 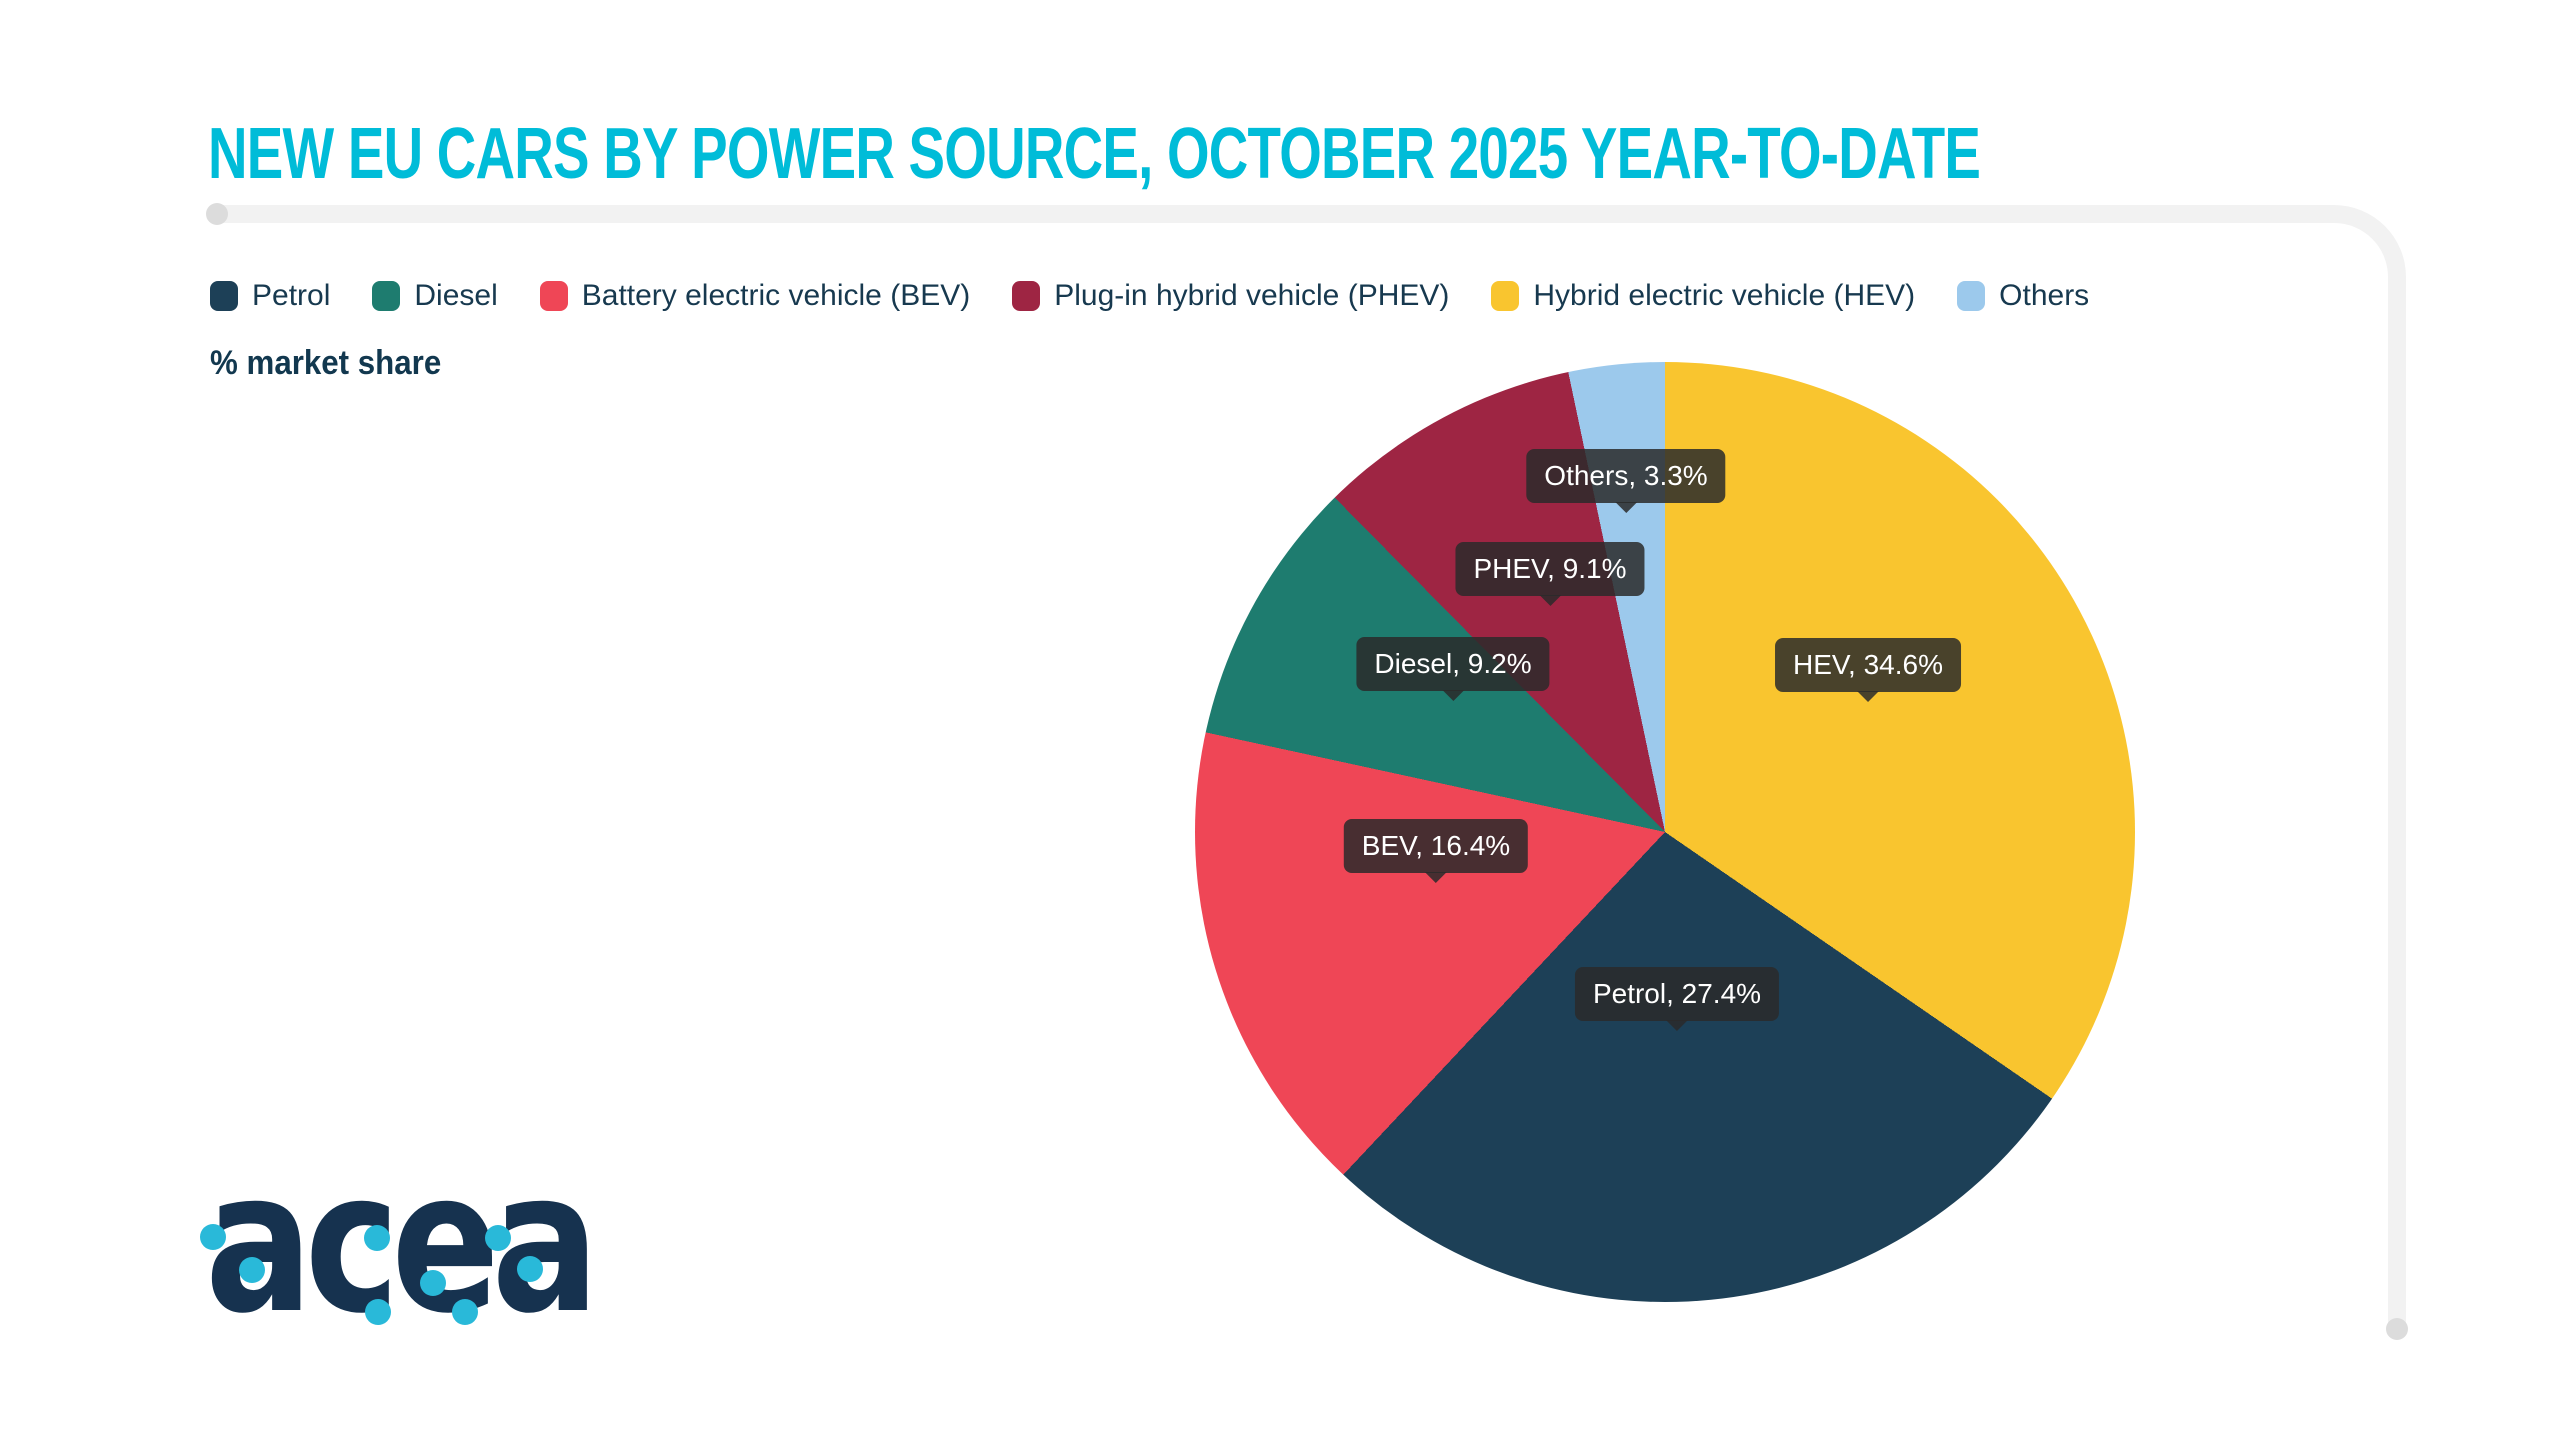 I want to click on legend-swatch-diesel, so click(x=386, y=296).